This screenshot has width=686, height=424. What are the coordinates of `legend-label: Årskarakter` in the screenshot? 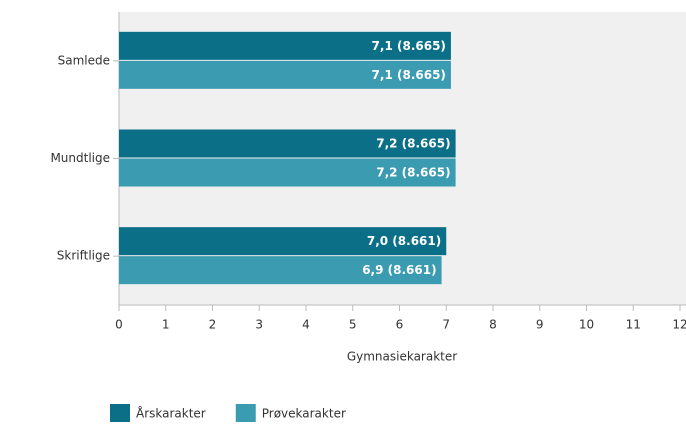 It's located at (171, 413).